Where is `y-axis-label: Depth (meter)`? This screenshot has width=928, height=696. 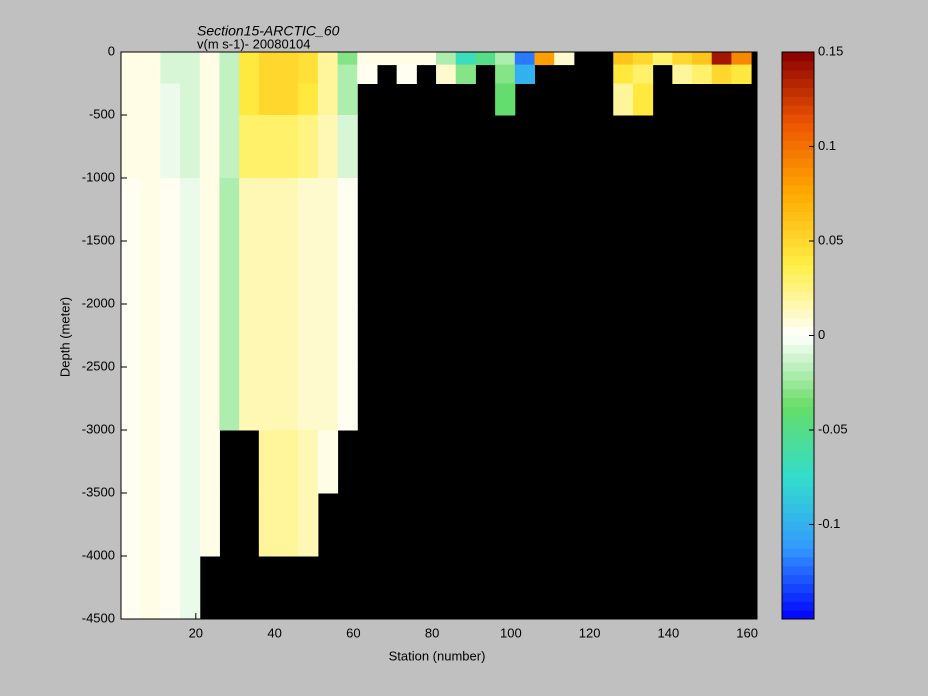
y-axis-label: Depth (meter) is located at coordinates (64, 337).